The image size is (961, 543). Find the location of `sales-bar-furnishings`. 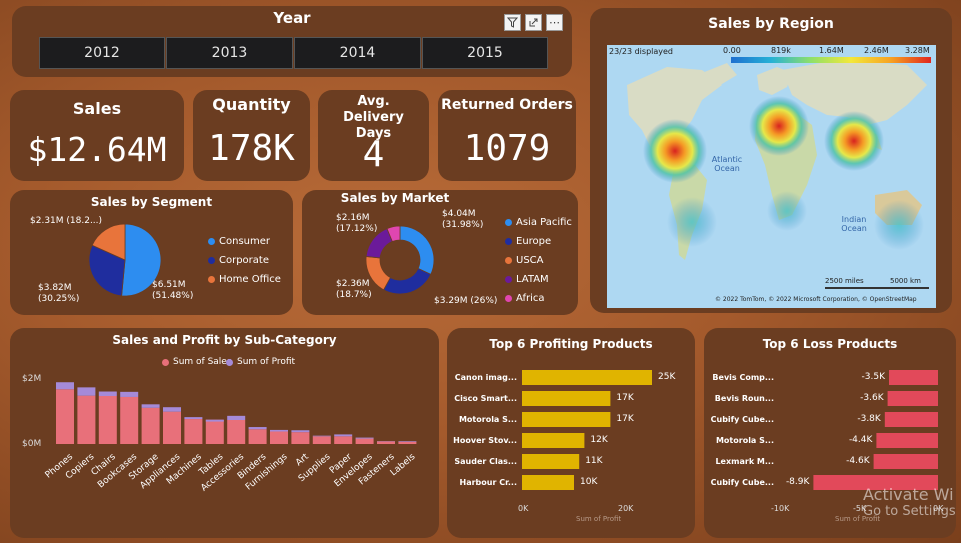

sales-bar-furnishings is located at coordinates (279, 437).